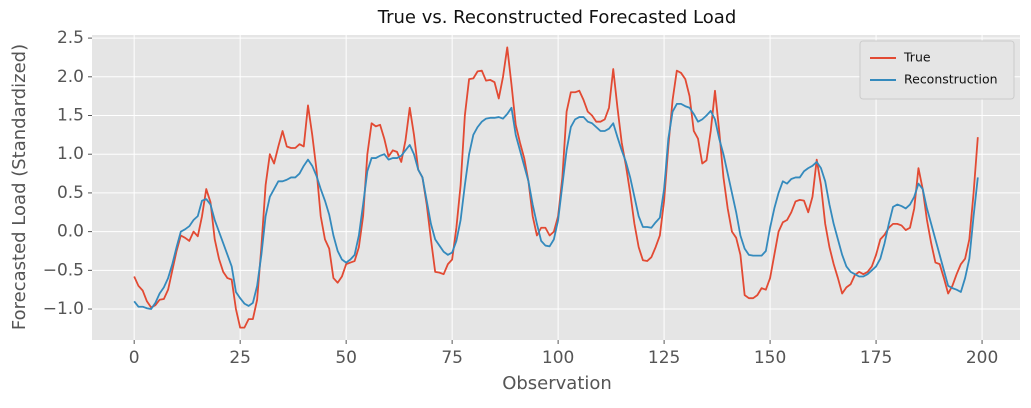 This screenshot has height=408, width=1031. I want to click on x-tick-label: 175, so click(876, 358).